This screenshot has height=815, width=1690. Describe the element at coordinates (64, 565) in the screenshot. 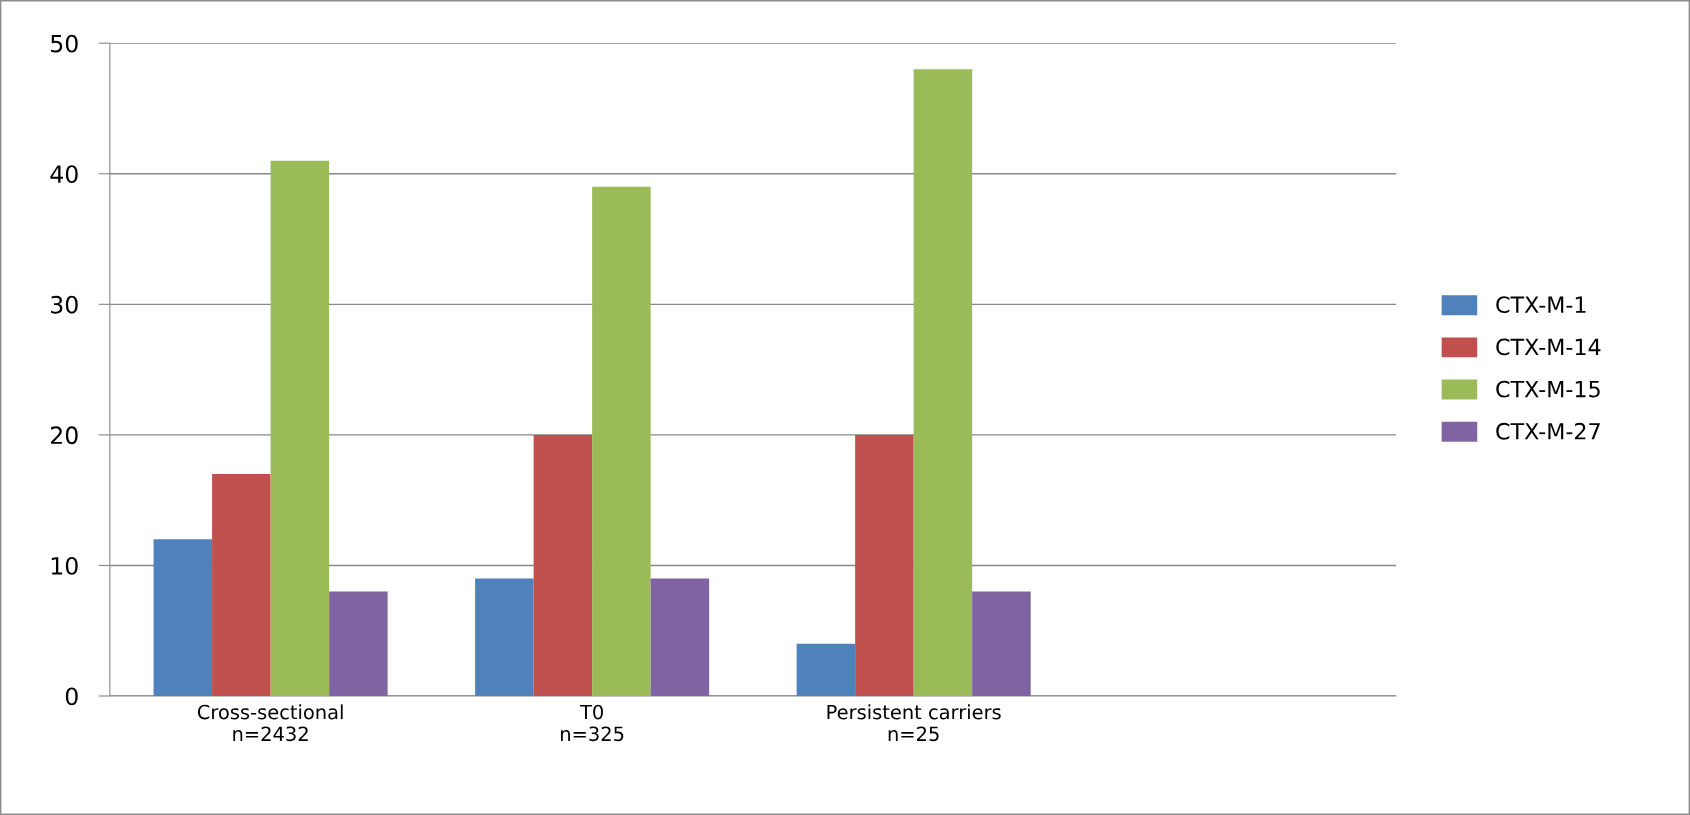

I see `y-tick-label: 10` at that location.